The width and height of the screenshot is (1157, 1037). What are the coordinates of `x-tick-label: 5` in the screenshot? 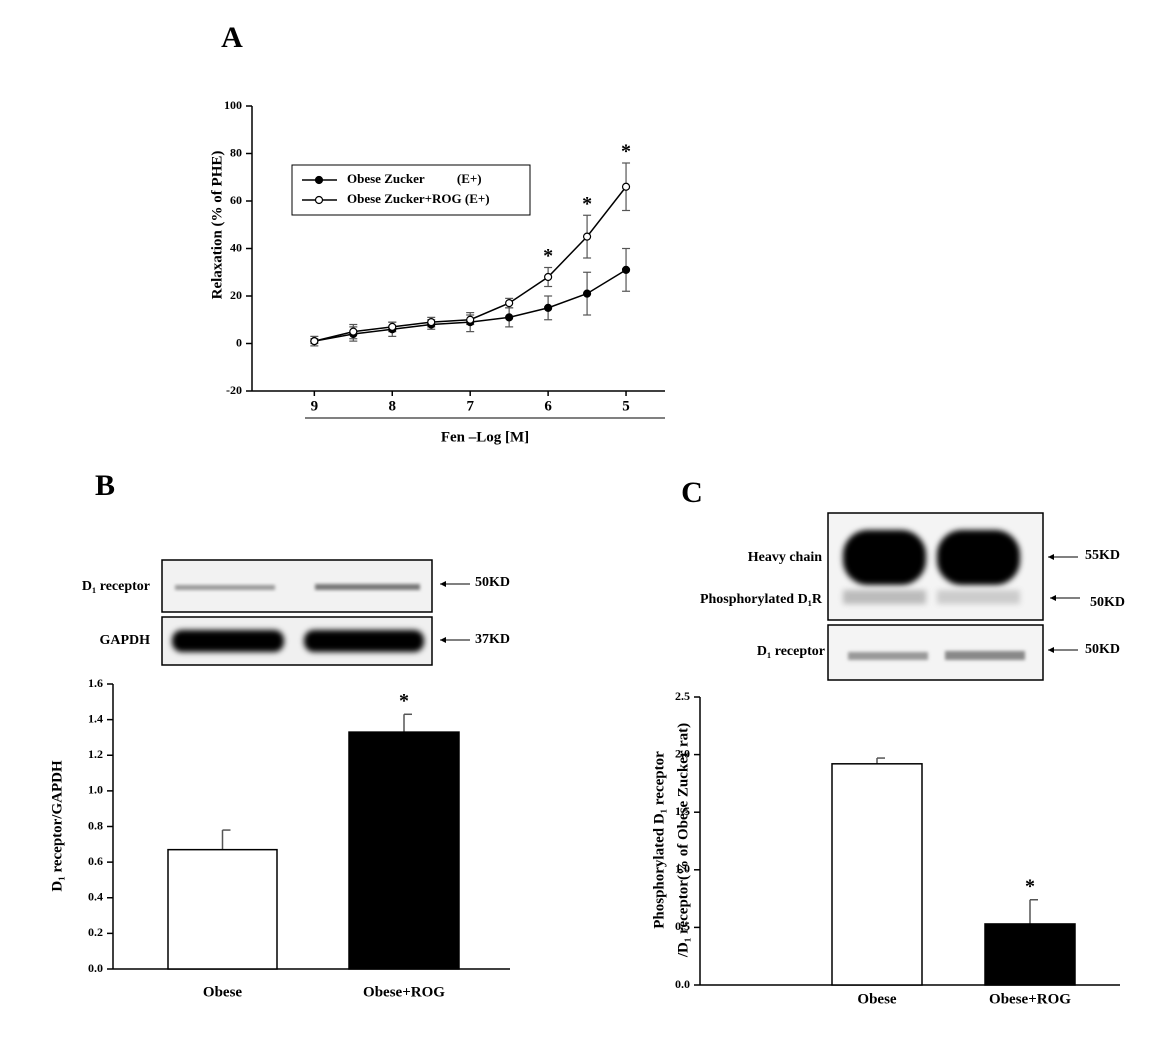 It's located at (626, 406).